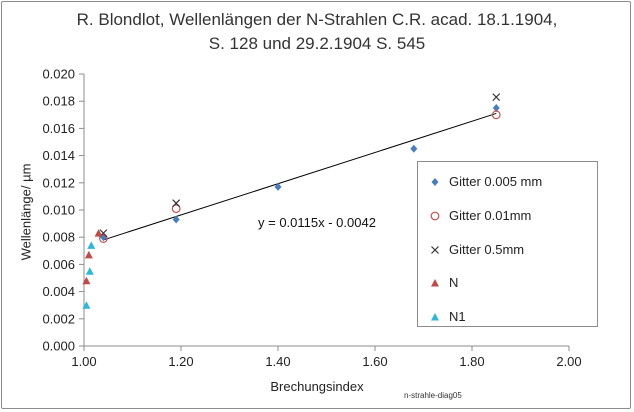  What do you see at coordinates (507, 283) in the screenshot?
I see `legend-item-n: N` at bounding box center [507, 283].